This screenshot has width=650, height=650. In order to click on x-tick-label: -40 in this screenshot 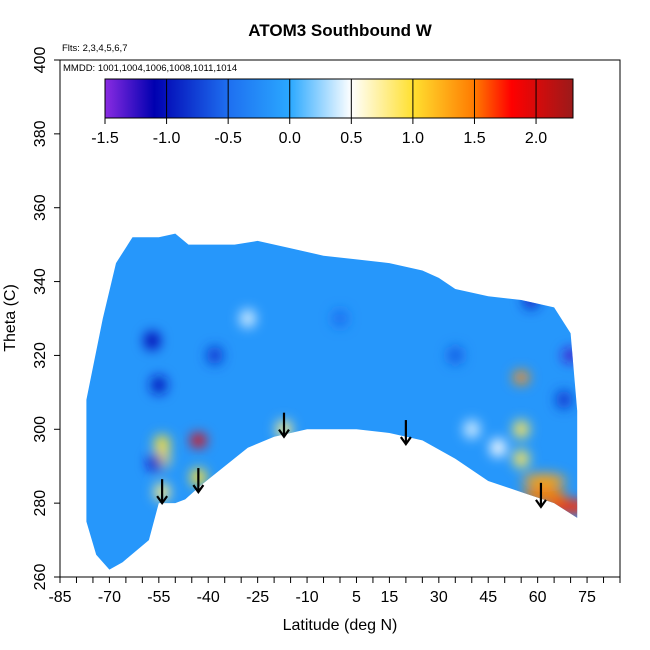, I will do `click(208, 597)`.